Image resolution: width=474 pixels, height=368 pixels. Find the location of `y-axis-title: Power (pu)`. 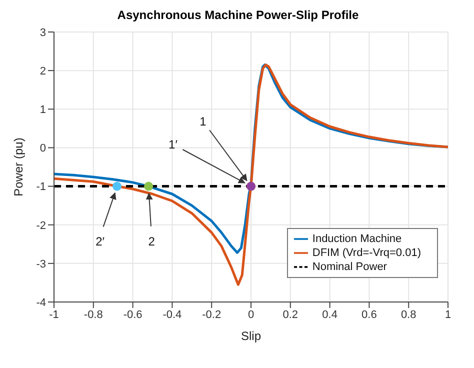

y-axis-title: Power (pu) is located at coordinates (18, 167).